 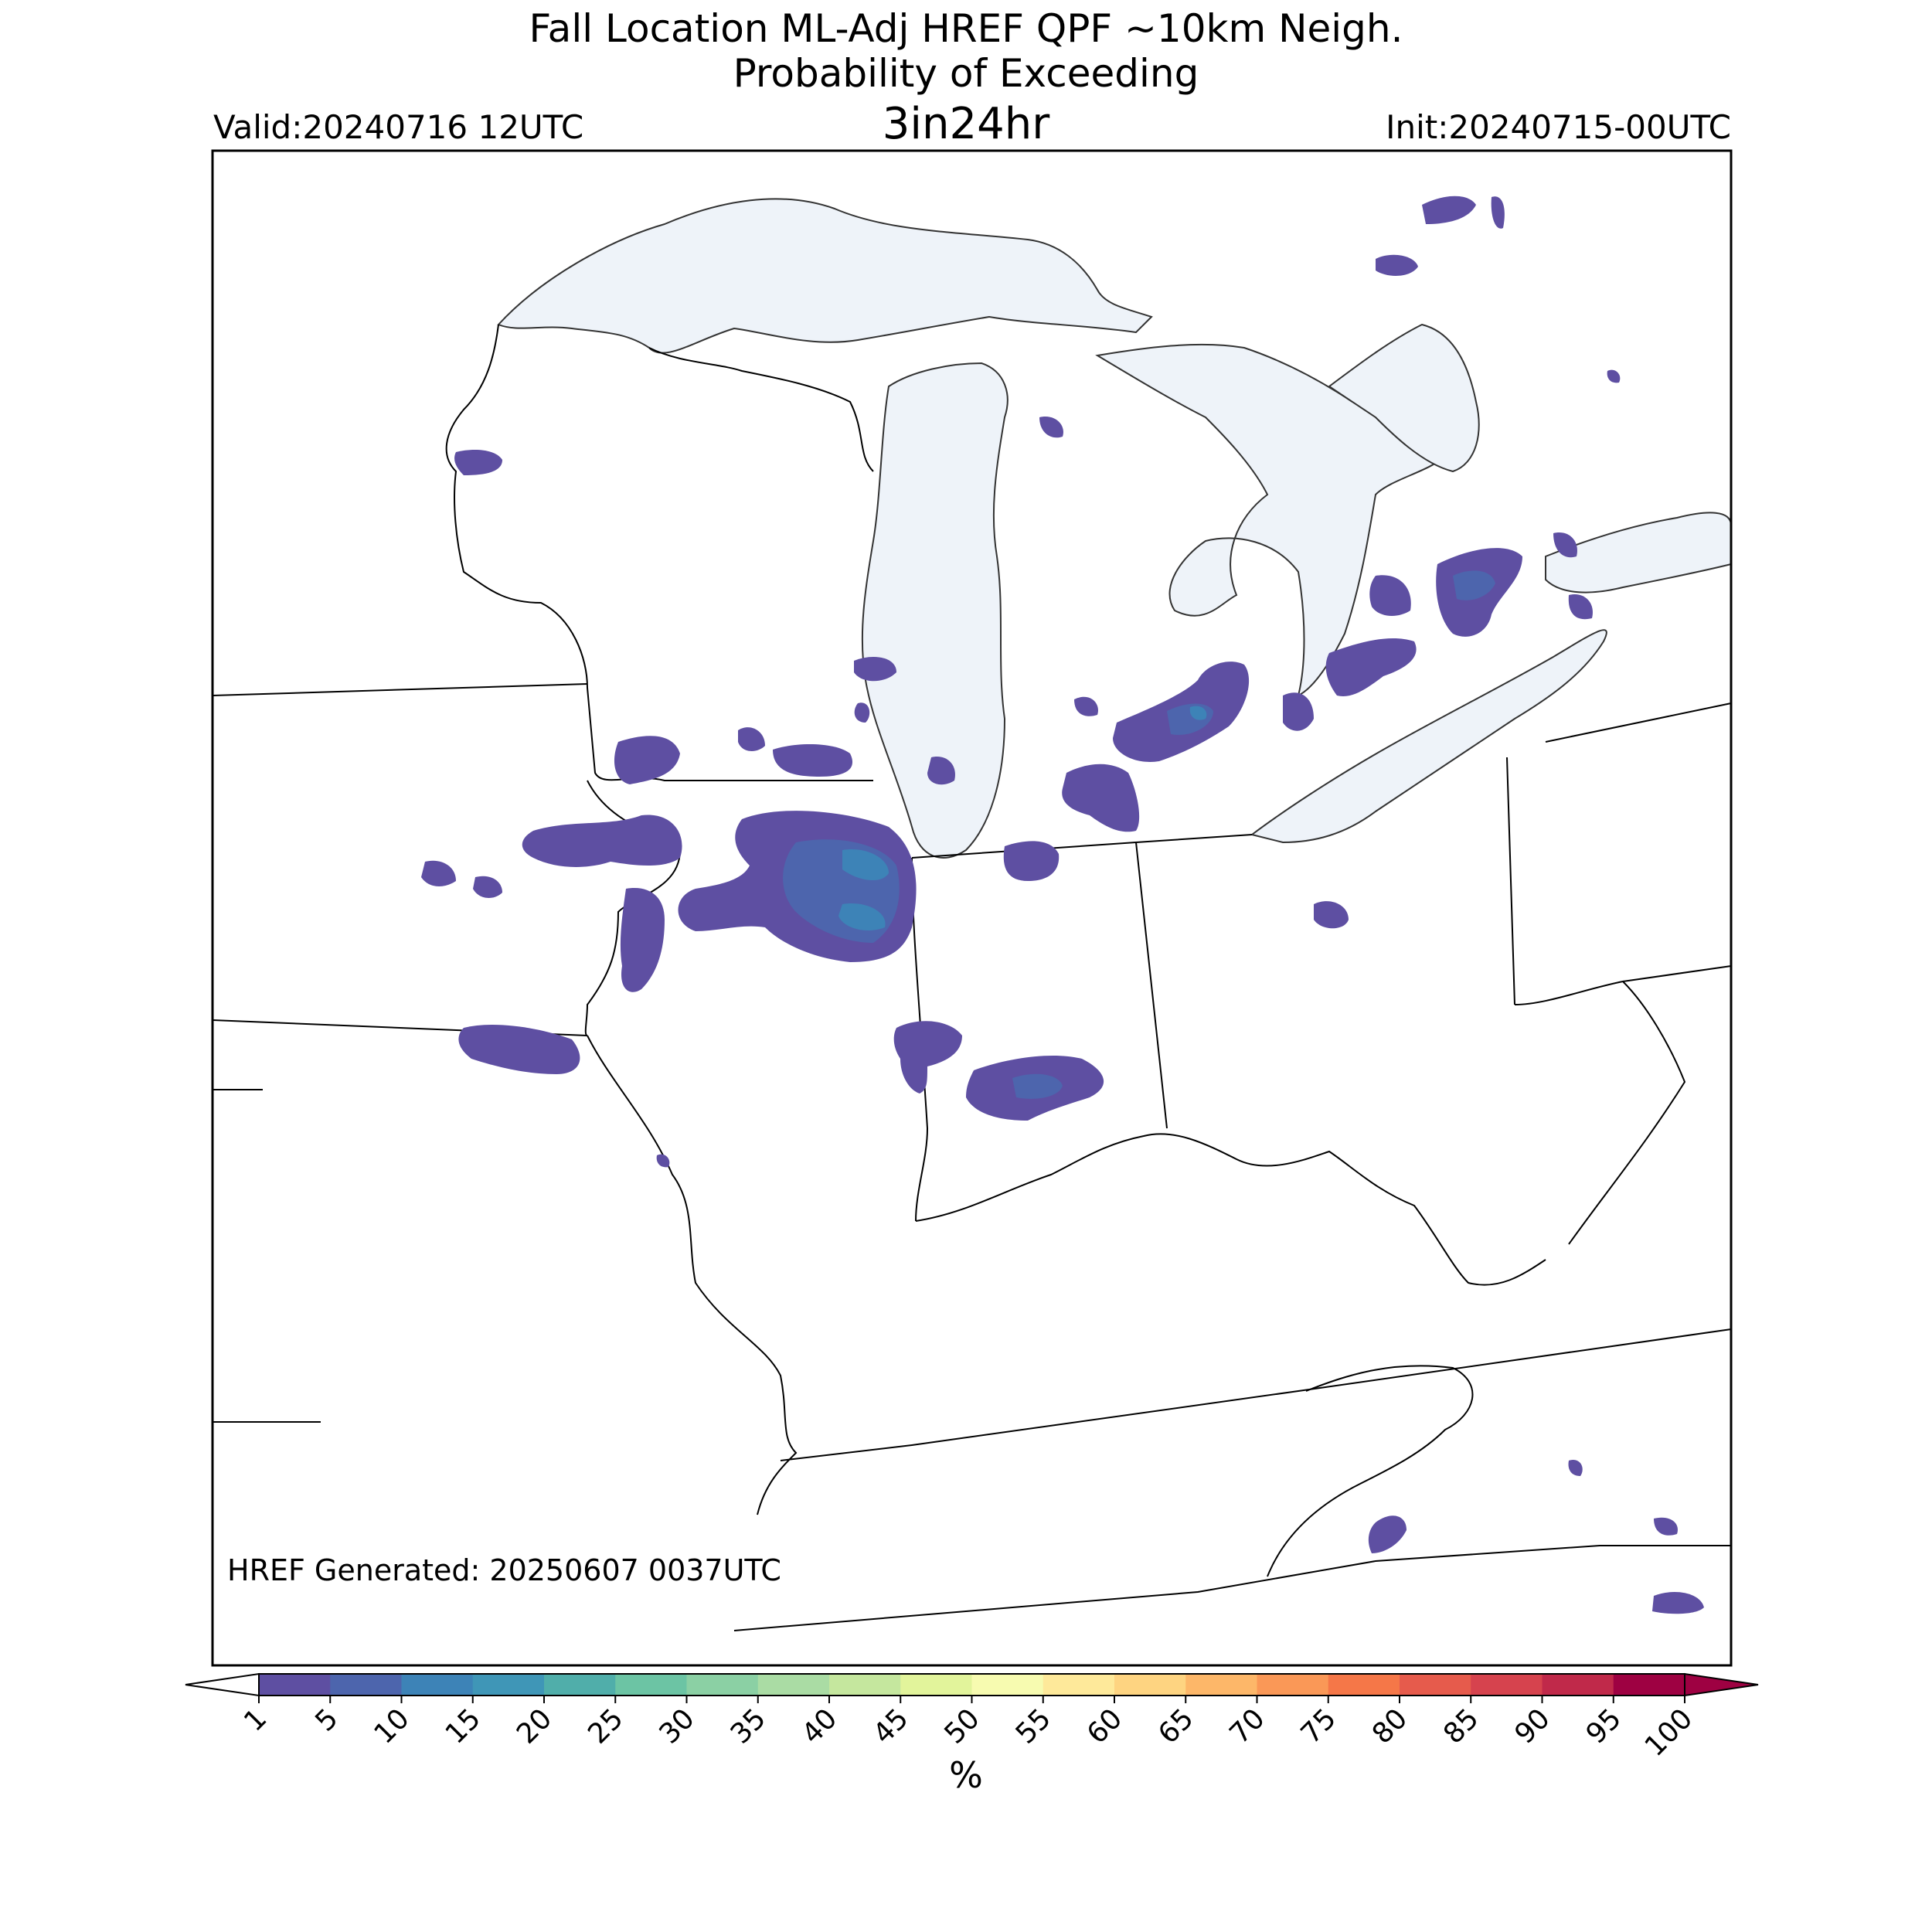 I want to click on colorbar-tick-label: 35, so click(x=748, y=1726).